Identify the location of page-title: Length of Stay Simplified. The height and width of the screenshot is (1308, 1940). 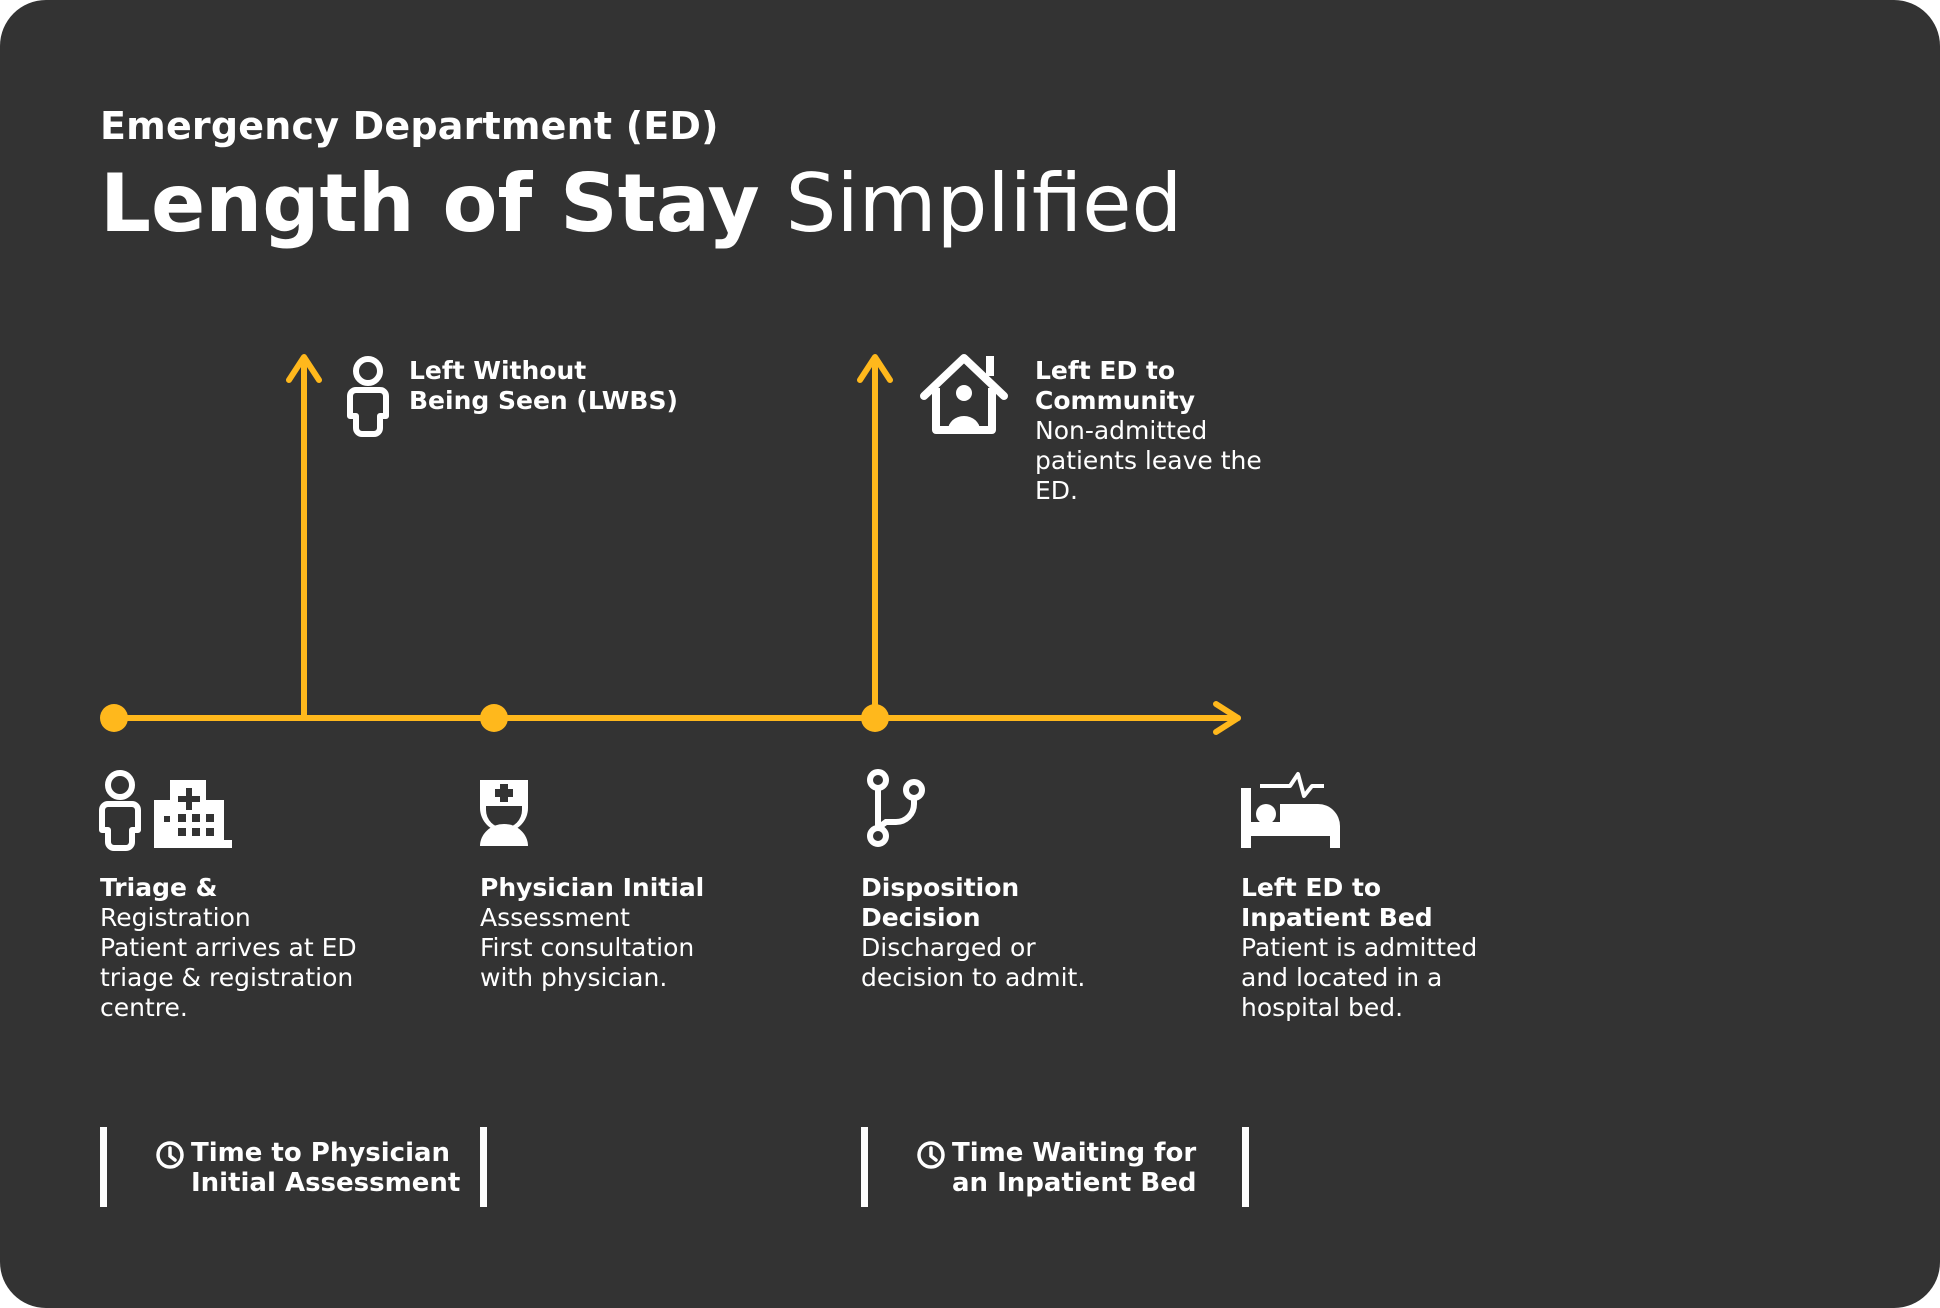
(641, 204).